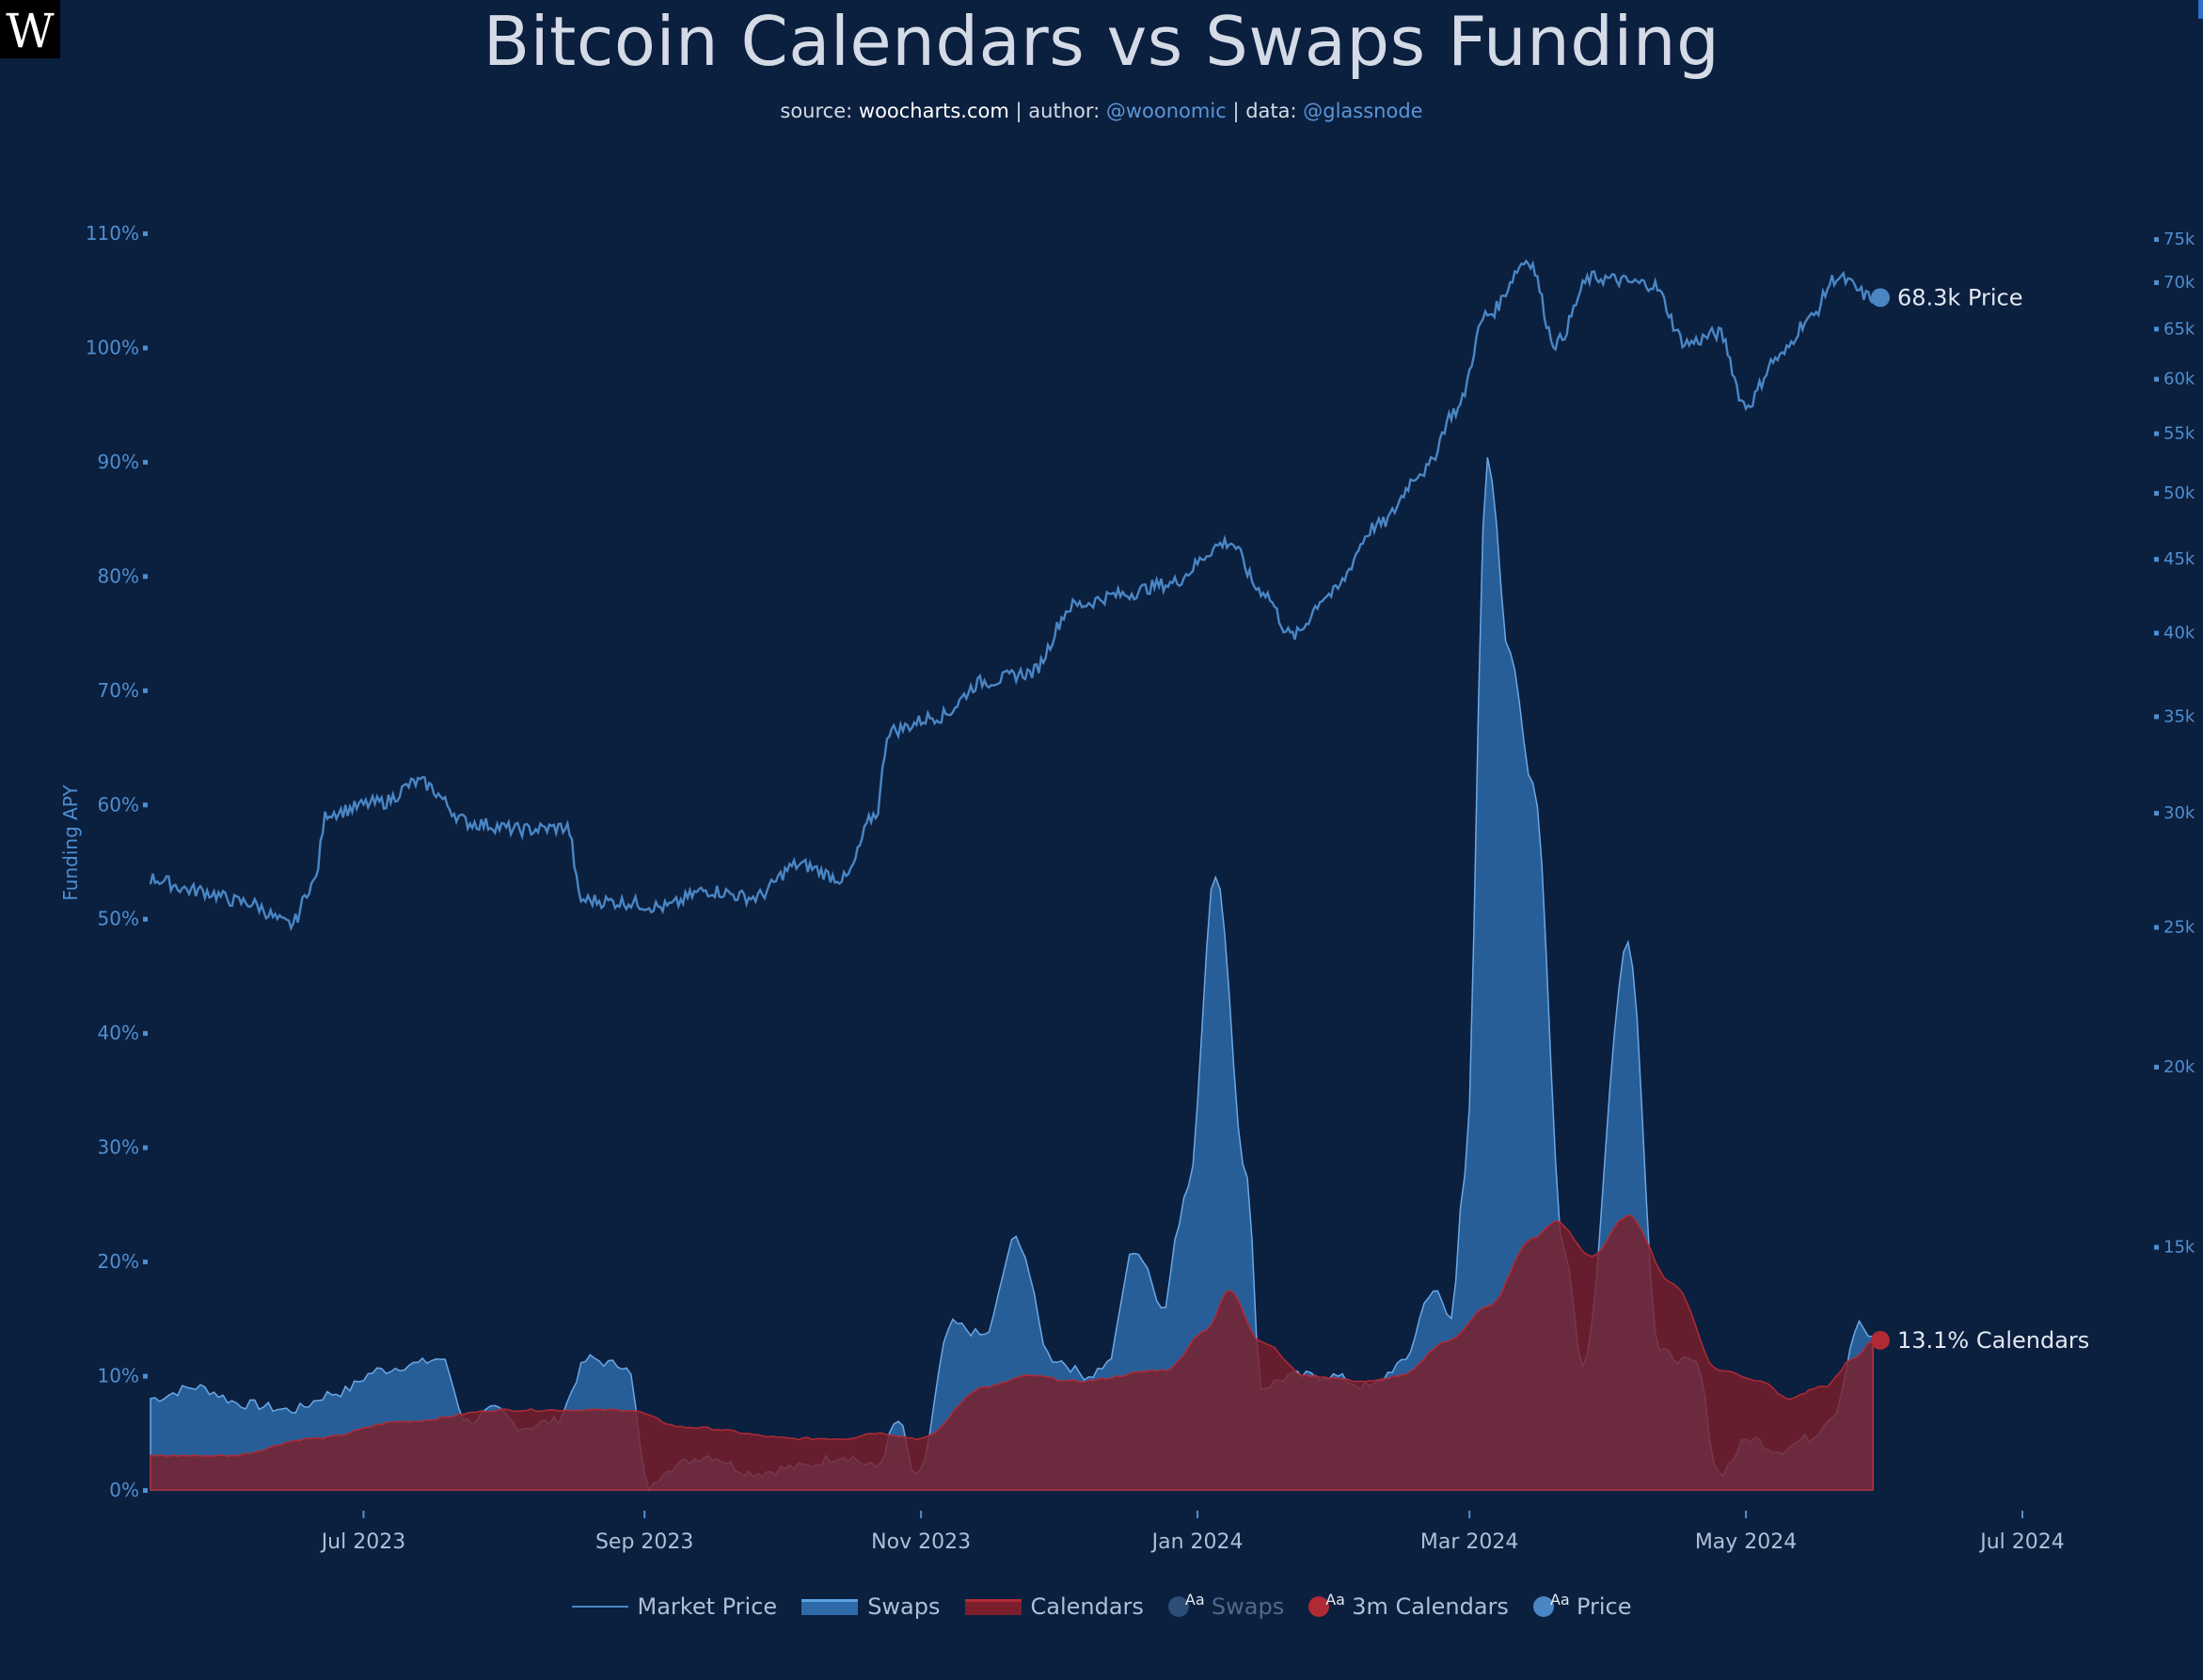  I want to click on y2-tick-label: 70k, so click(2179, 283).